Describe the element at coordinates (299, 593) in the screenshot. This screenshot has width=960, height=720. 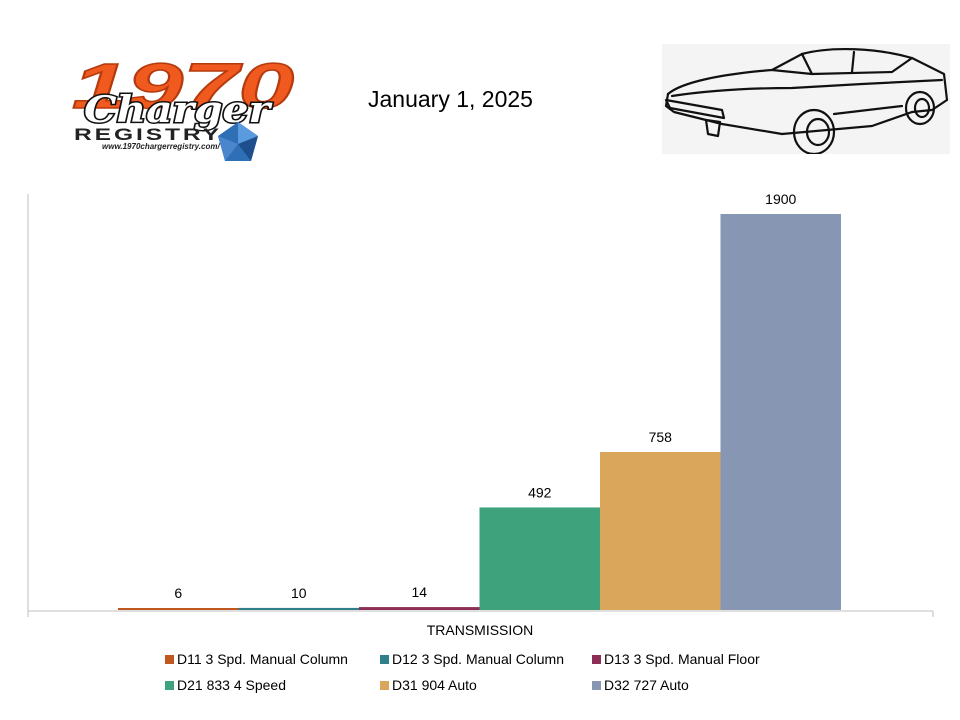
I see `bar-value-label: 10` at that location.